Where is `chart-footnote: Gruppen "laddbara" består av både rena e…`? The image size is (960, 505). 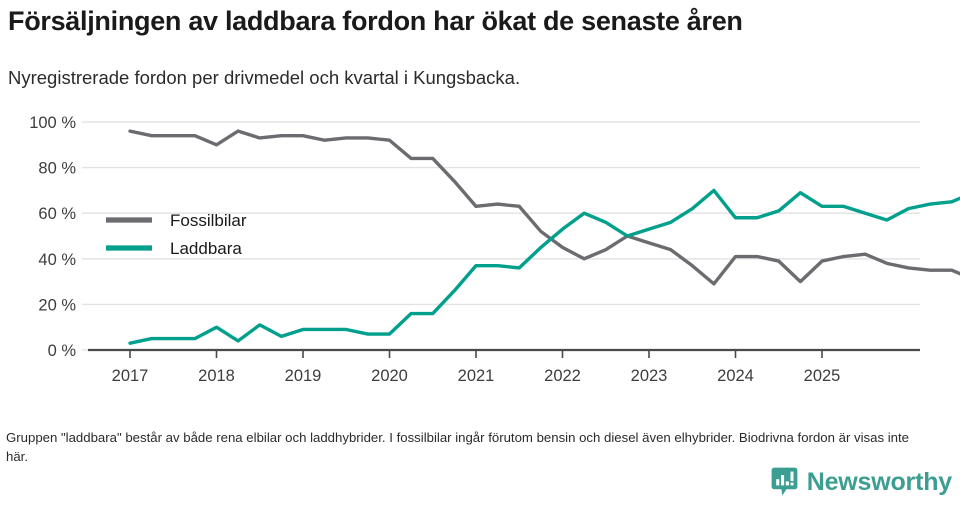 chart-footnote: Gruppen "laddbara" består av både rena e… is located at coordinates (457, 447).